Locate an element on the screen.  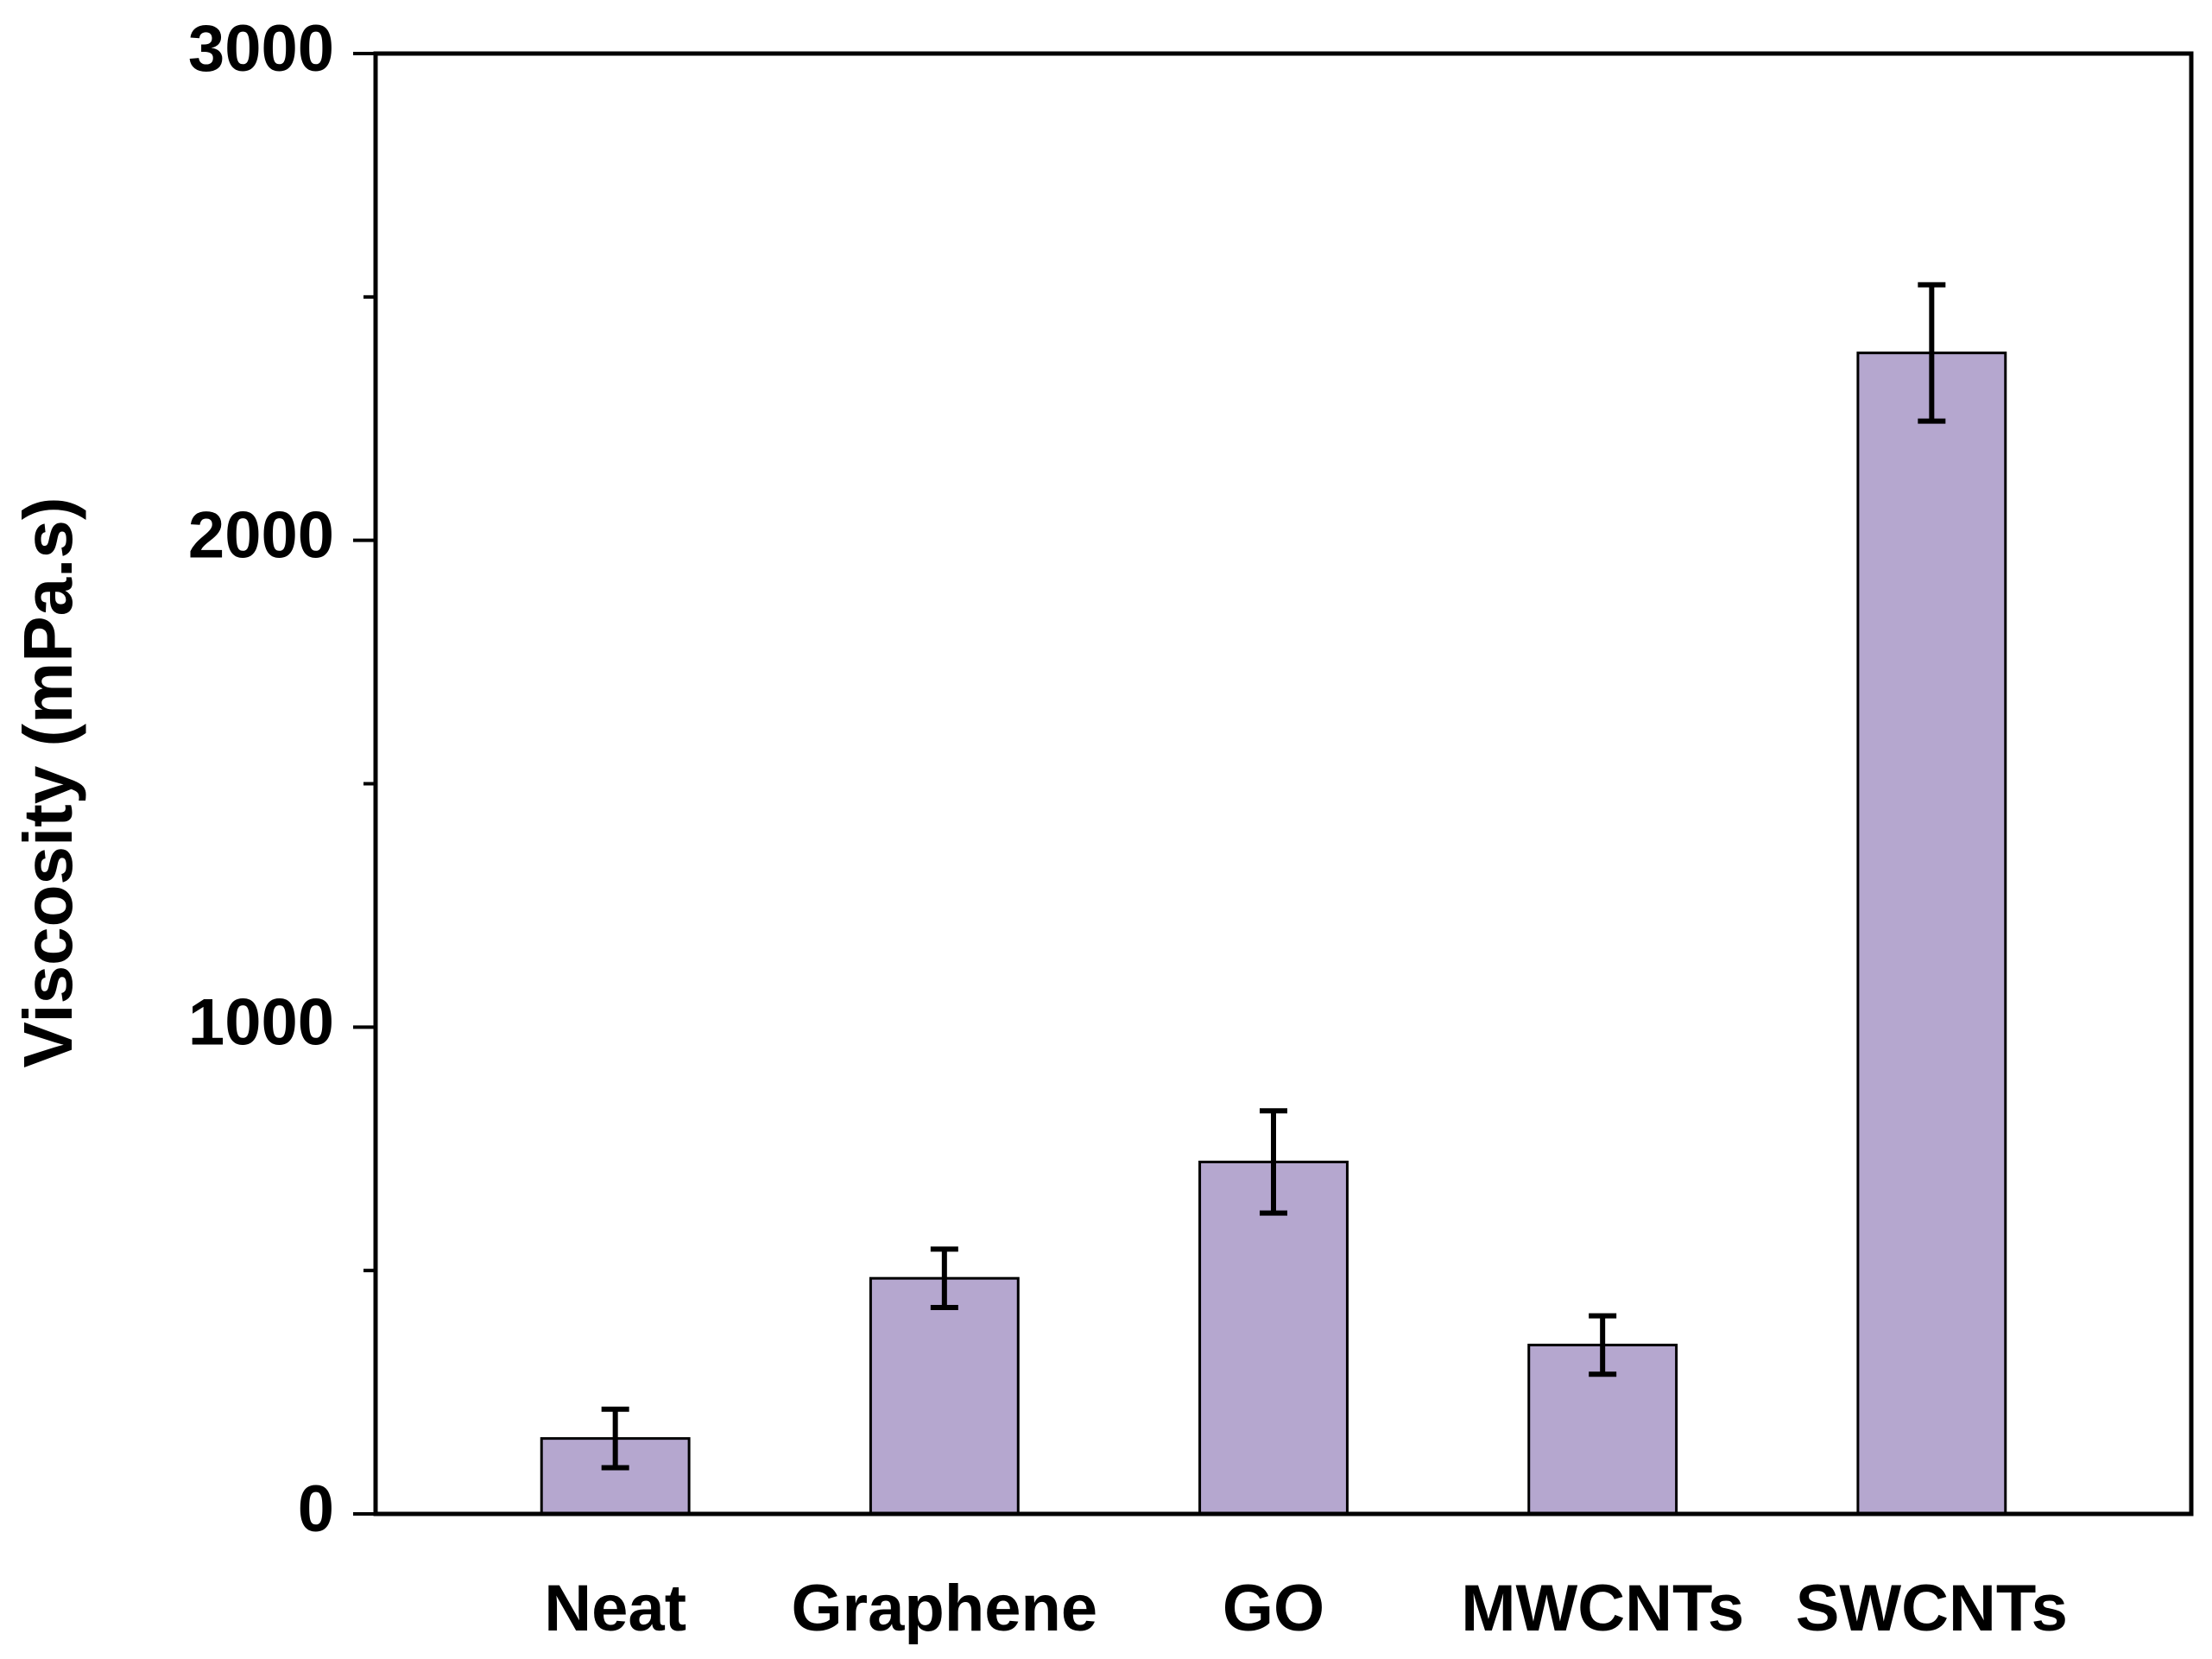
y-tick-label: 3000 is located at coordinates (261, 48).